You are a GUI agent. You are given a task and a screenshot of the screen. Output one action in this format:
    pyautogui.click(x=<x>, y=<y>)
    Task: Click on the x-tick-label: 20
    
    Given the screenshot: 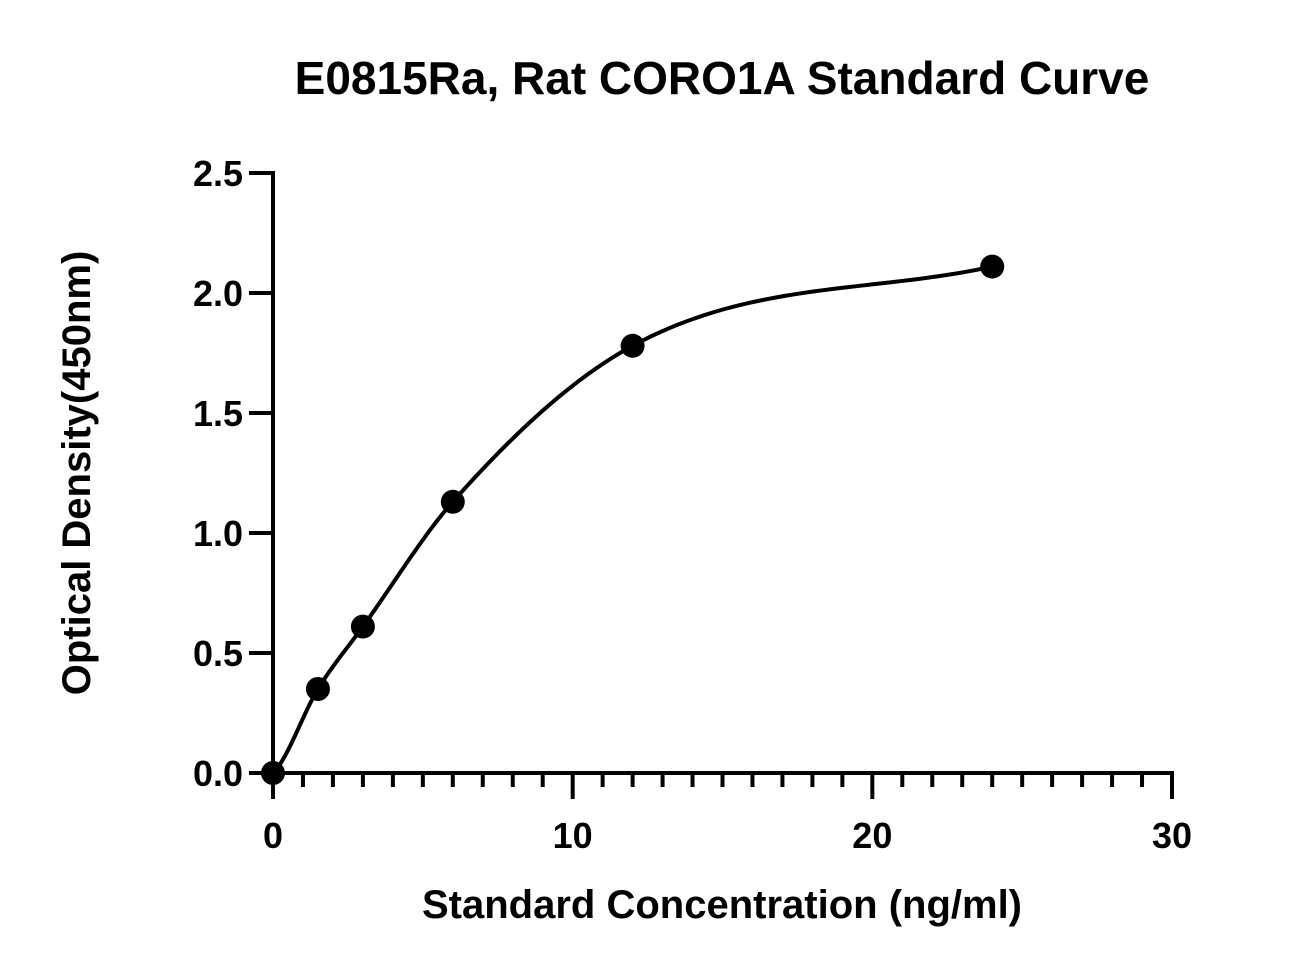 What is the action you would take?
    pyautogui.click(x=872, y=835)
    